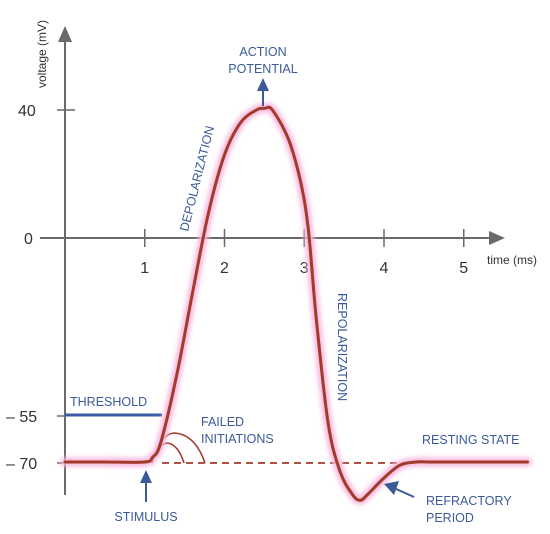  I want to click on action-potential-label-line-1: ACTION, so click(262, 52).